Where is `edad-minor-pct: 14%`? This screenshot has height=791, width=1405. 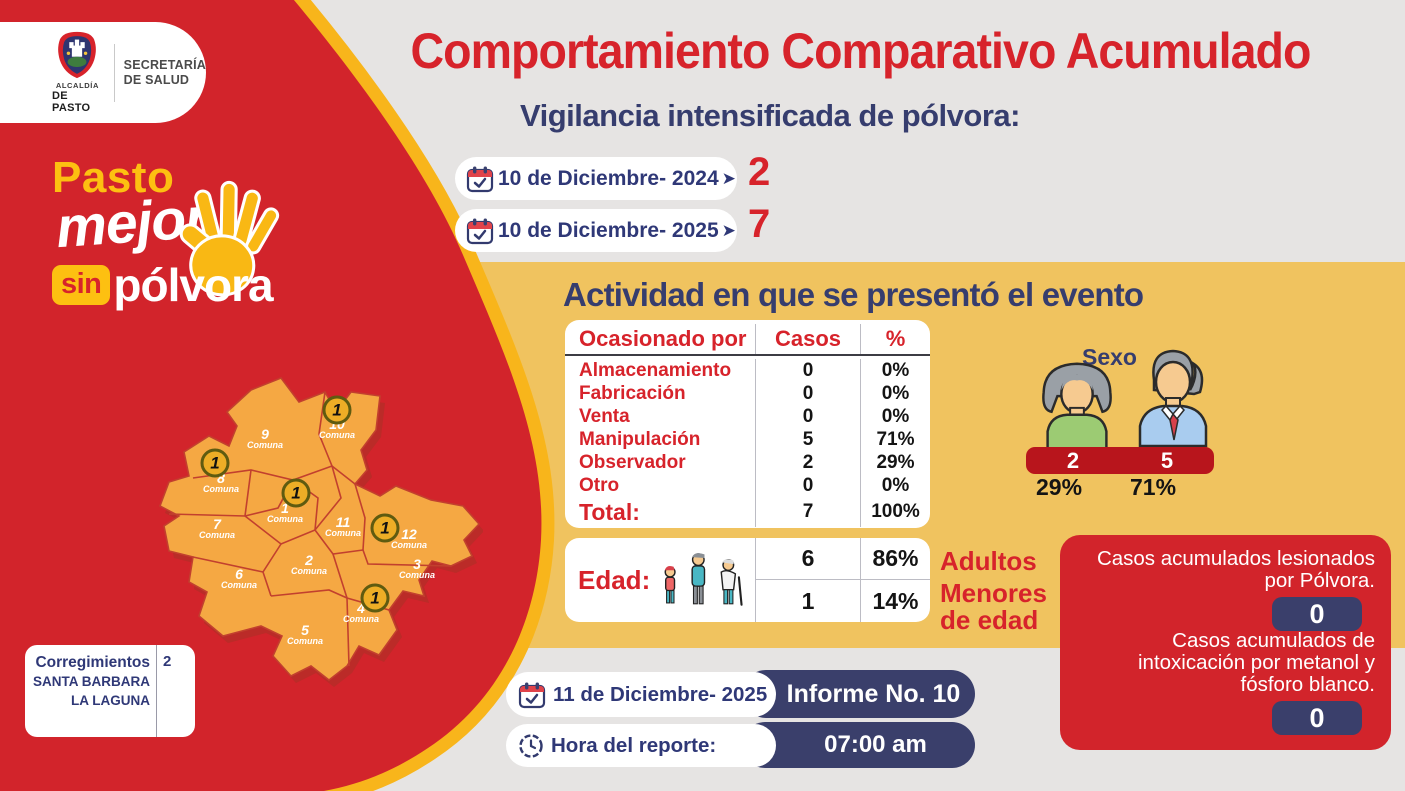 edad-minor-pct: 14% is located at coordinates (895, 601).